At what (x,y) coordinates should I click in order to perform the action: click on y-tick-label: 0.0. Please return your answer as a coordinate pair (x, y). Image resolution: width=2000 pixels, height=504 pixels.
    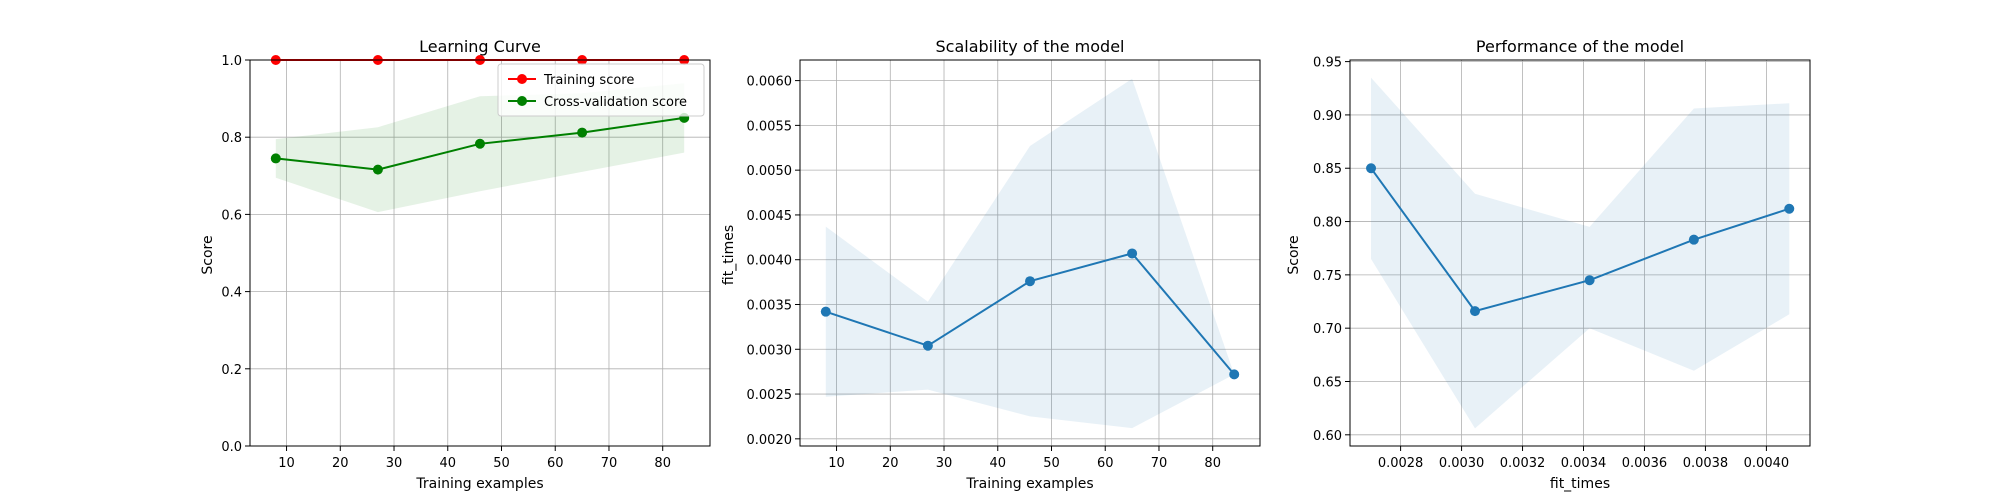
    Looking at the image, I should click on (231, 447).